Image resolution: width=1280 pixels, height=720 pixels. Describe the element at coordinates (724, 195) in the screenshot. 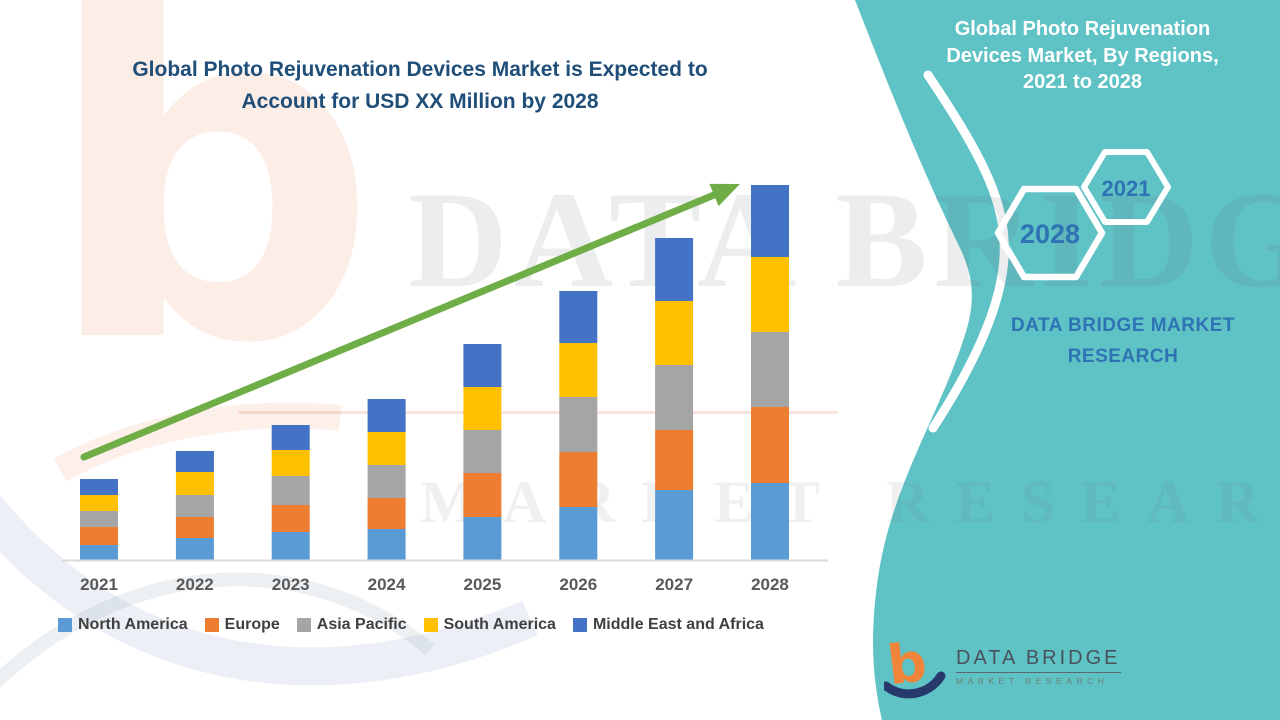

I see `trend-arrow-head` at that location.